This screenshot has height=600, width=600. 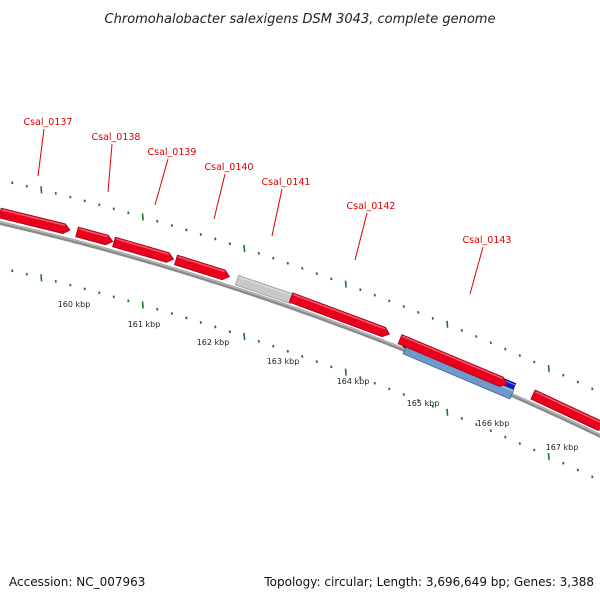 What do you see at coordinates (353, 381) in the screenshot?
I see `kbp-label: 164 kbp` at bounding box center [353, 381].